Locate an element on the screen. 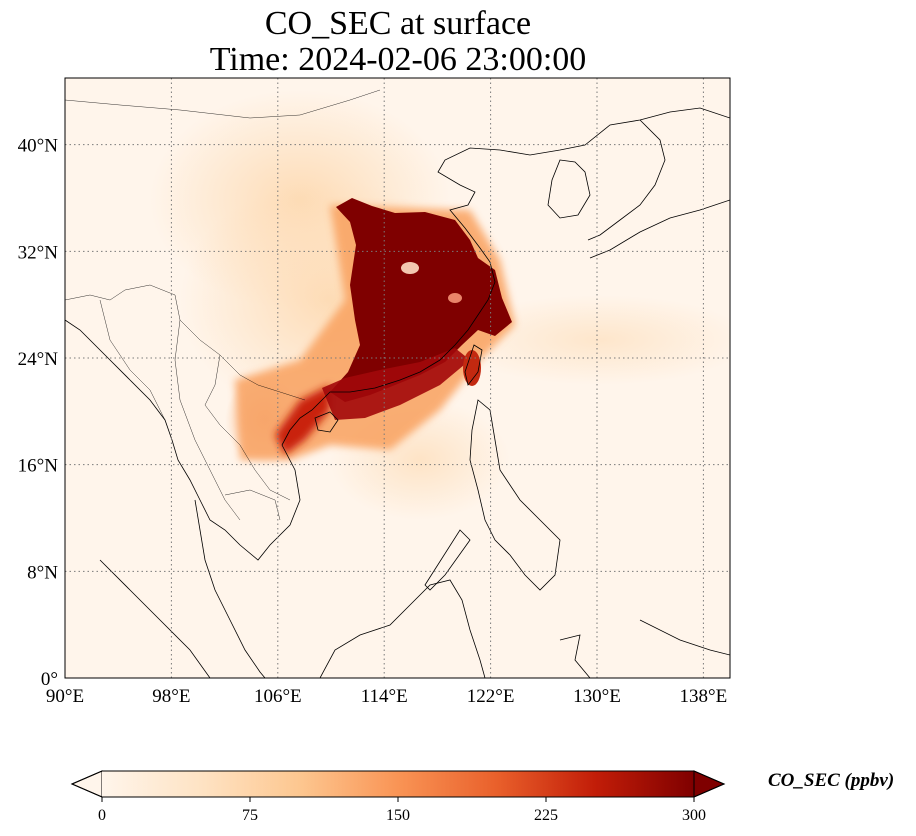 The image size is (916, 836). latitude-ticks: 0° 8°N 16°N 24°N 32°N 40°N is located at coordinates (38, 413).